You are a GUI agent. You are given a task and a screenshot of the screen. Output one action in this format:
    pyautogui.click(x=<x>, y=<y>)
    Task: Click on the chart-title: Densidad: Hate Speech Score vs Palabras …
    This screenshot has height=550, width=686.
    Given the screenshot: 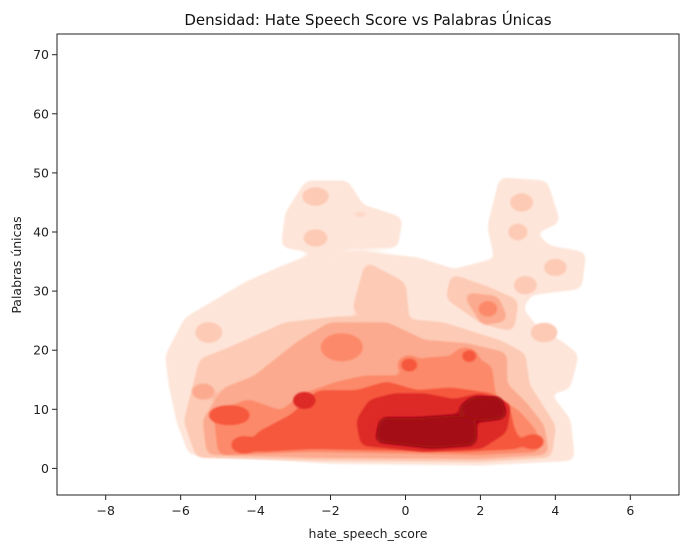 What is the action you would take?
    pyautogui.click(x=367, y=19)
    